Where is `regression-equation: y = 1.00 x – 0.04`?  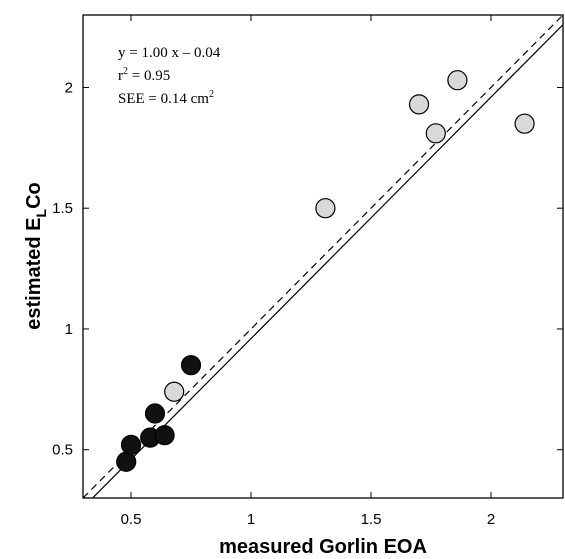
regression-equation: y = 1.00 x – 0.04 is located at coordinates (169, 53).